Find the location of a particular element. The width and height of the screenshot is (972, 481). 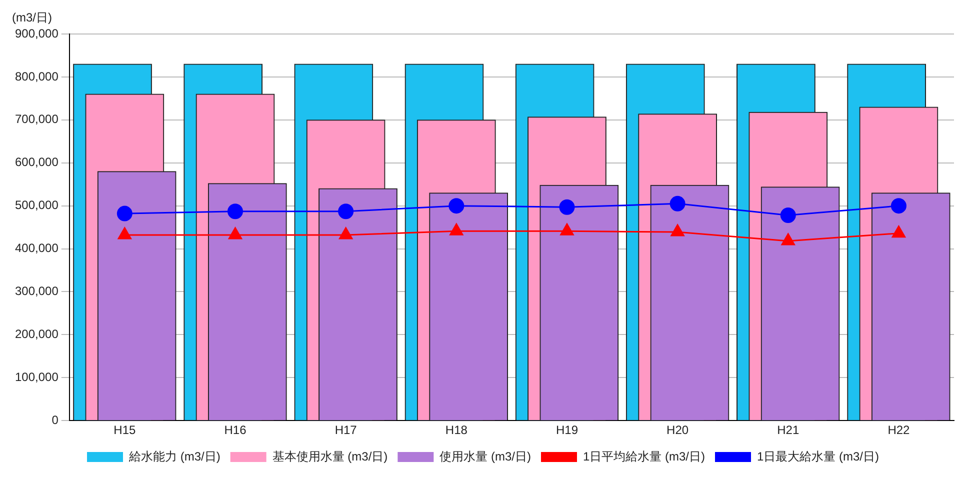

legend-label: 給水能力 (m3/日) is located at coordinates (174, 456).